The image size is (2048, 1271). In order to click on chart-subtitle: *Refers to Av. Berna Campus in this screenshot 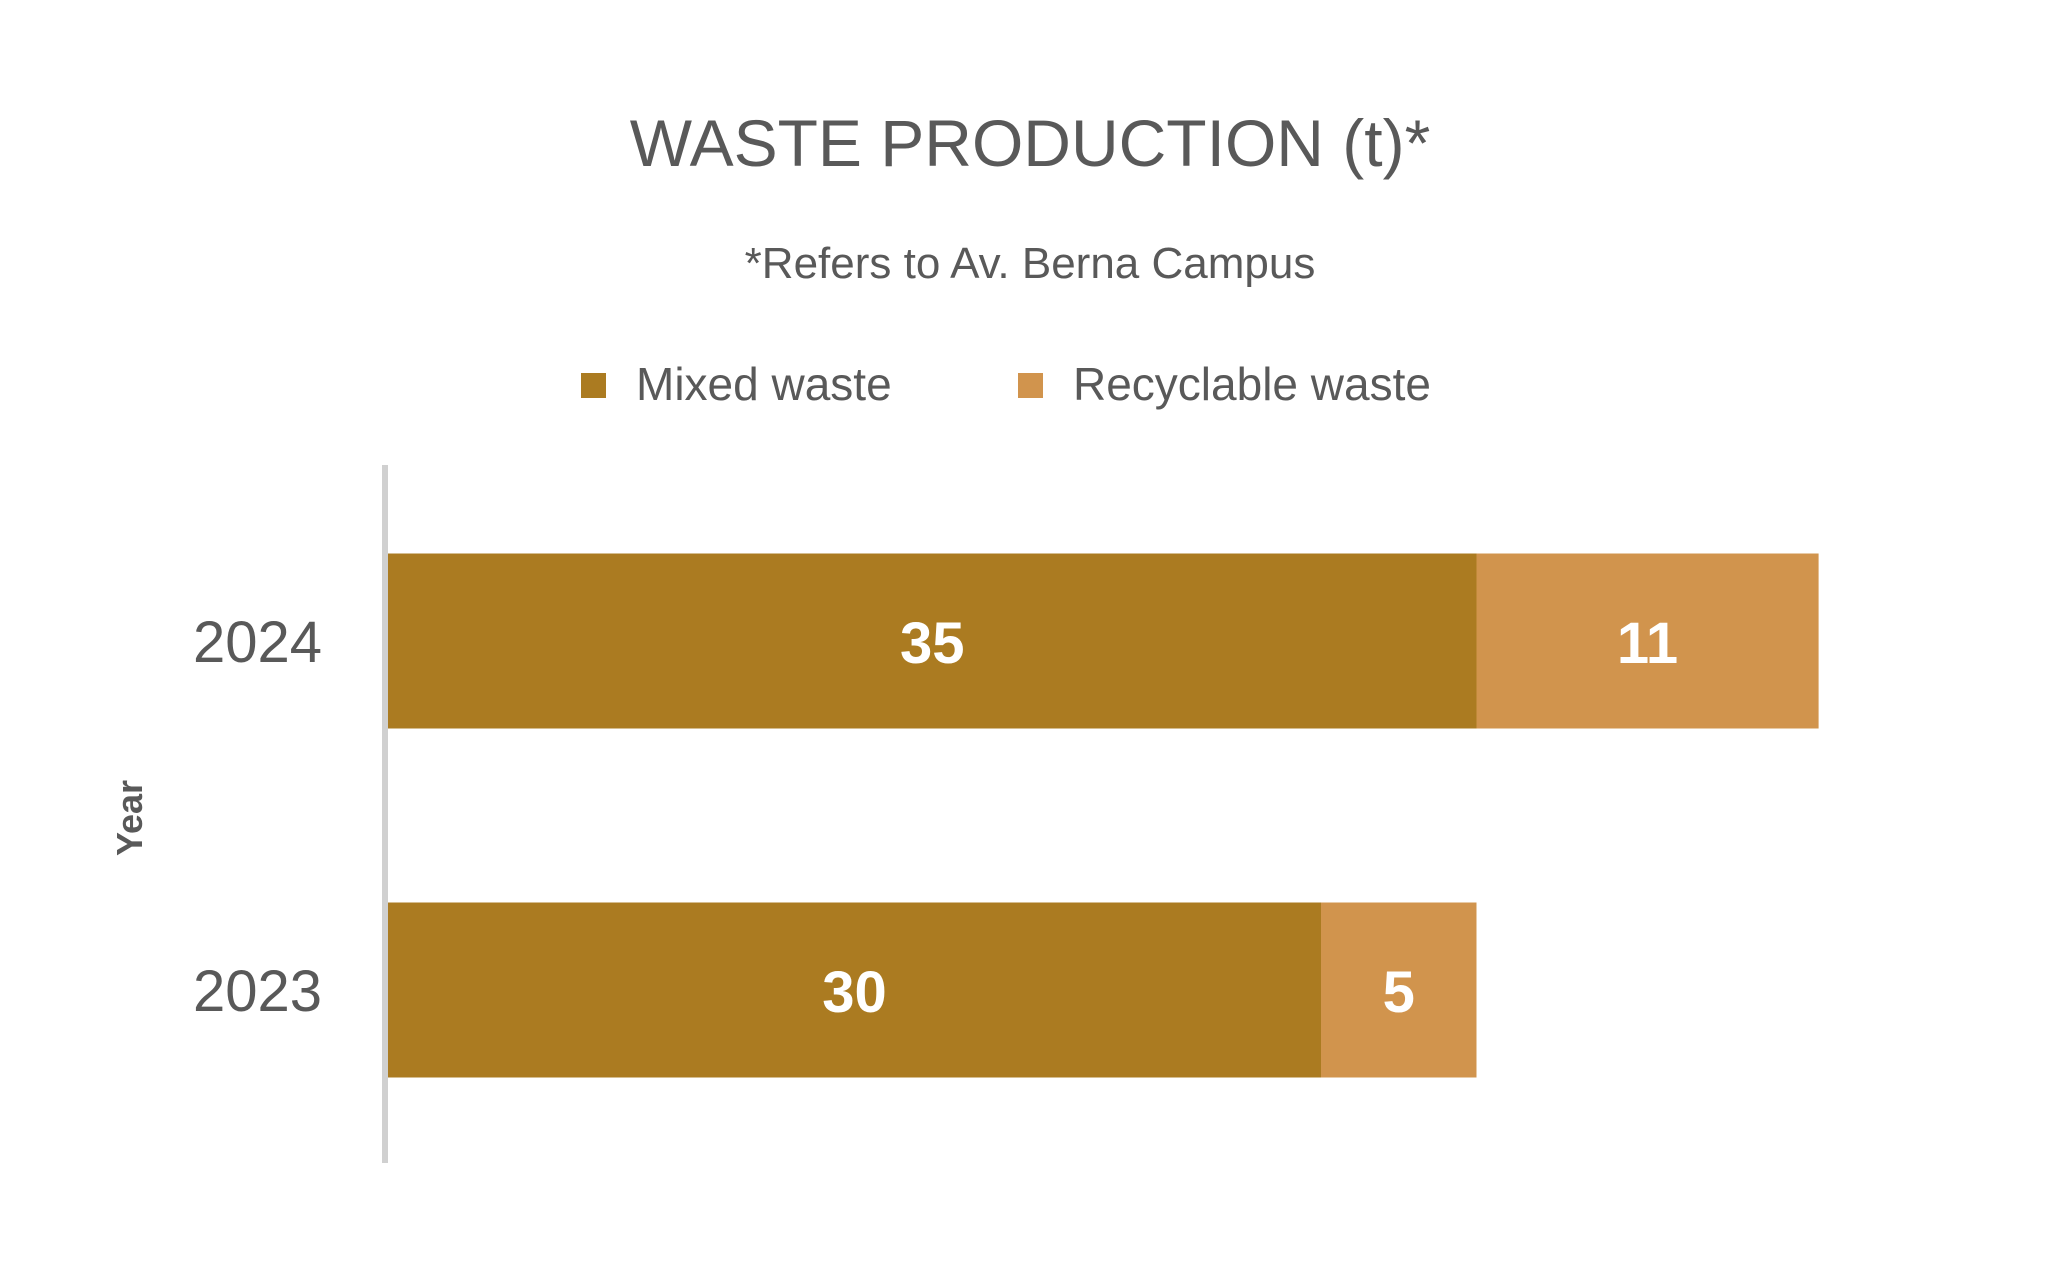, I will do `click(1030, 263)`.